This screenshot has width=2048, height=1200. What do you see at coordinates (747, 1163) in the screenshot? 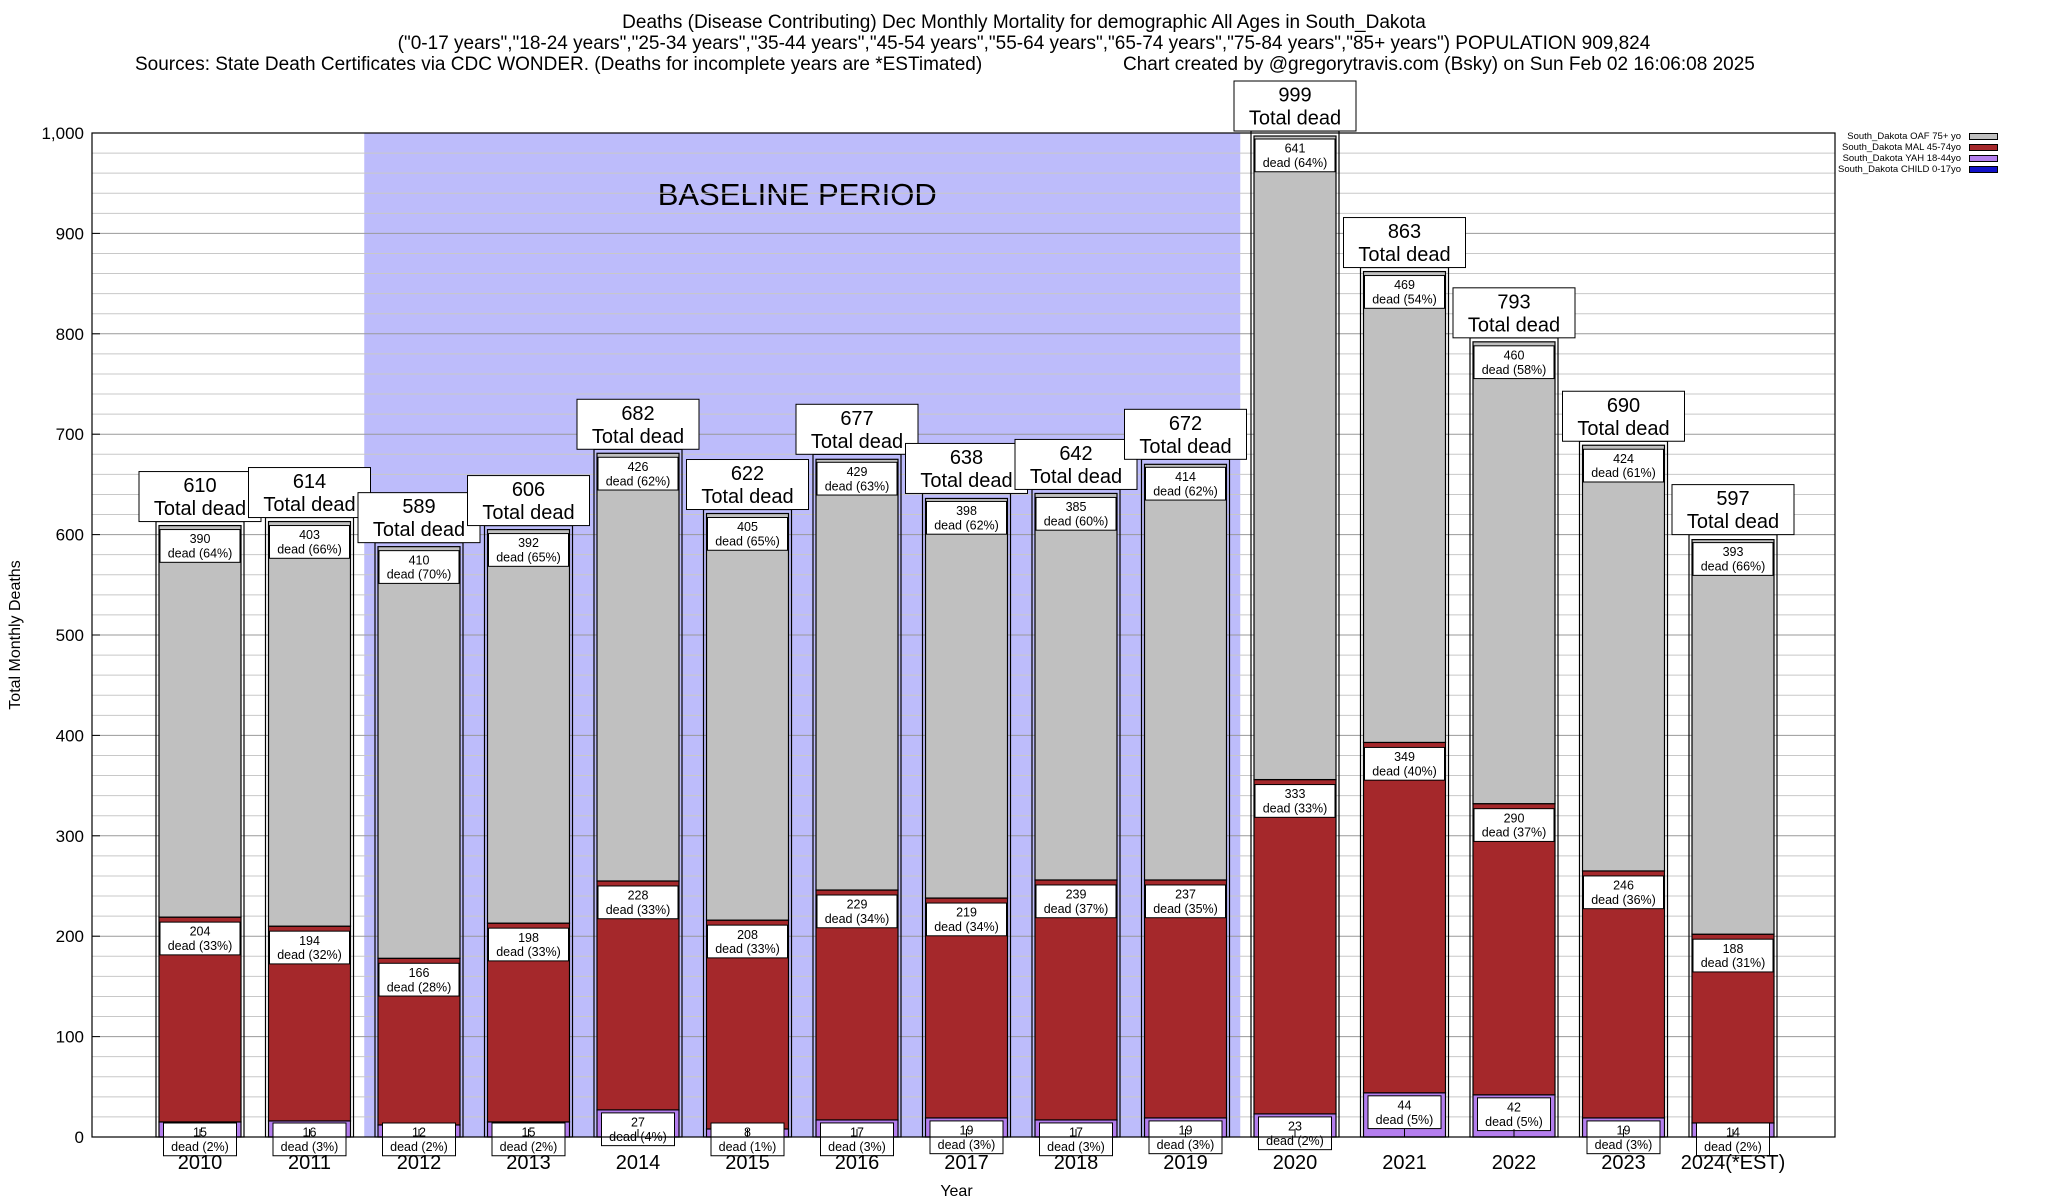
I see `x-tick-label: 2015` at bounding box center [747, 1163].